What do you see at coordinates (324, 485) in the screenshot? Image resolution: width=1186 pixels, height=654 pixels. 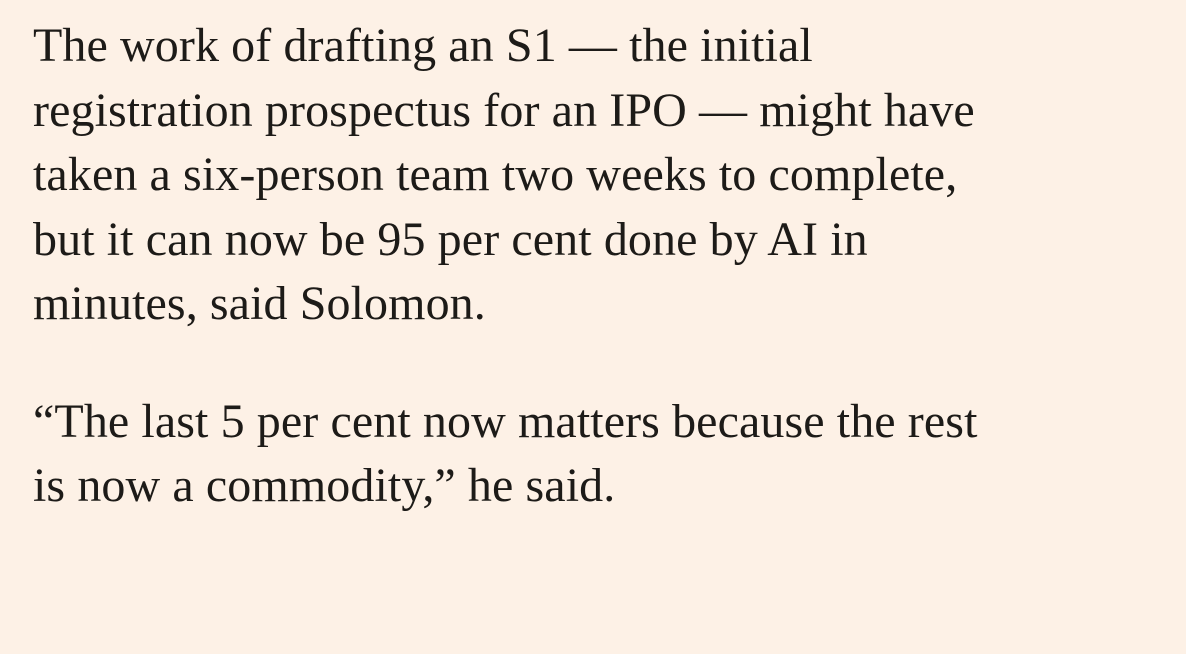 I see `text-line: is now a commodity,” he said.` at bounding box center [324, 485].